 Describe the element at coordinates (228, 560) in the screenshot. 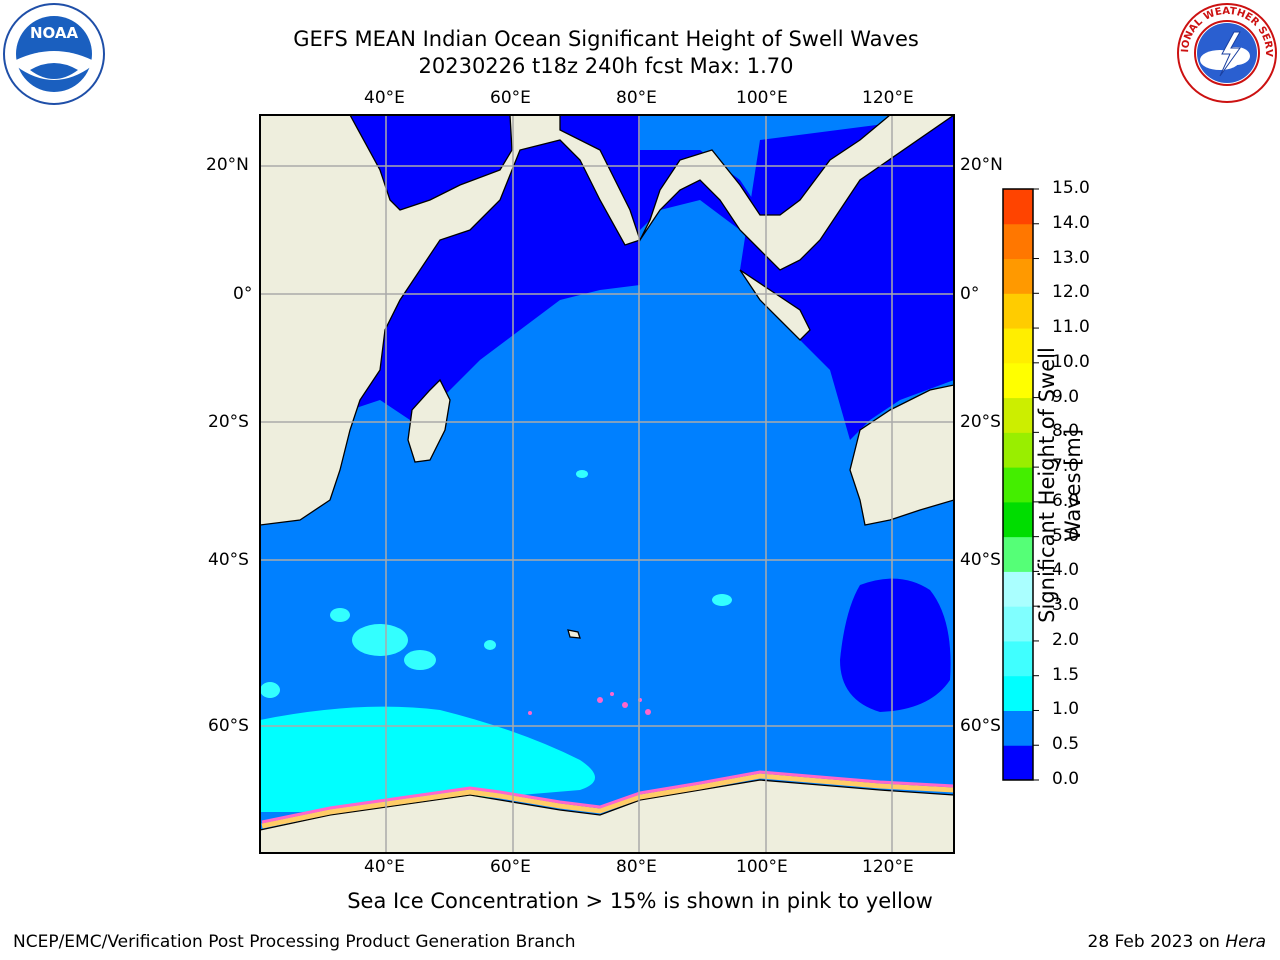

I see `lat-label-left-40S: 40°S` at that location.